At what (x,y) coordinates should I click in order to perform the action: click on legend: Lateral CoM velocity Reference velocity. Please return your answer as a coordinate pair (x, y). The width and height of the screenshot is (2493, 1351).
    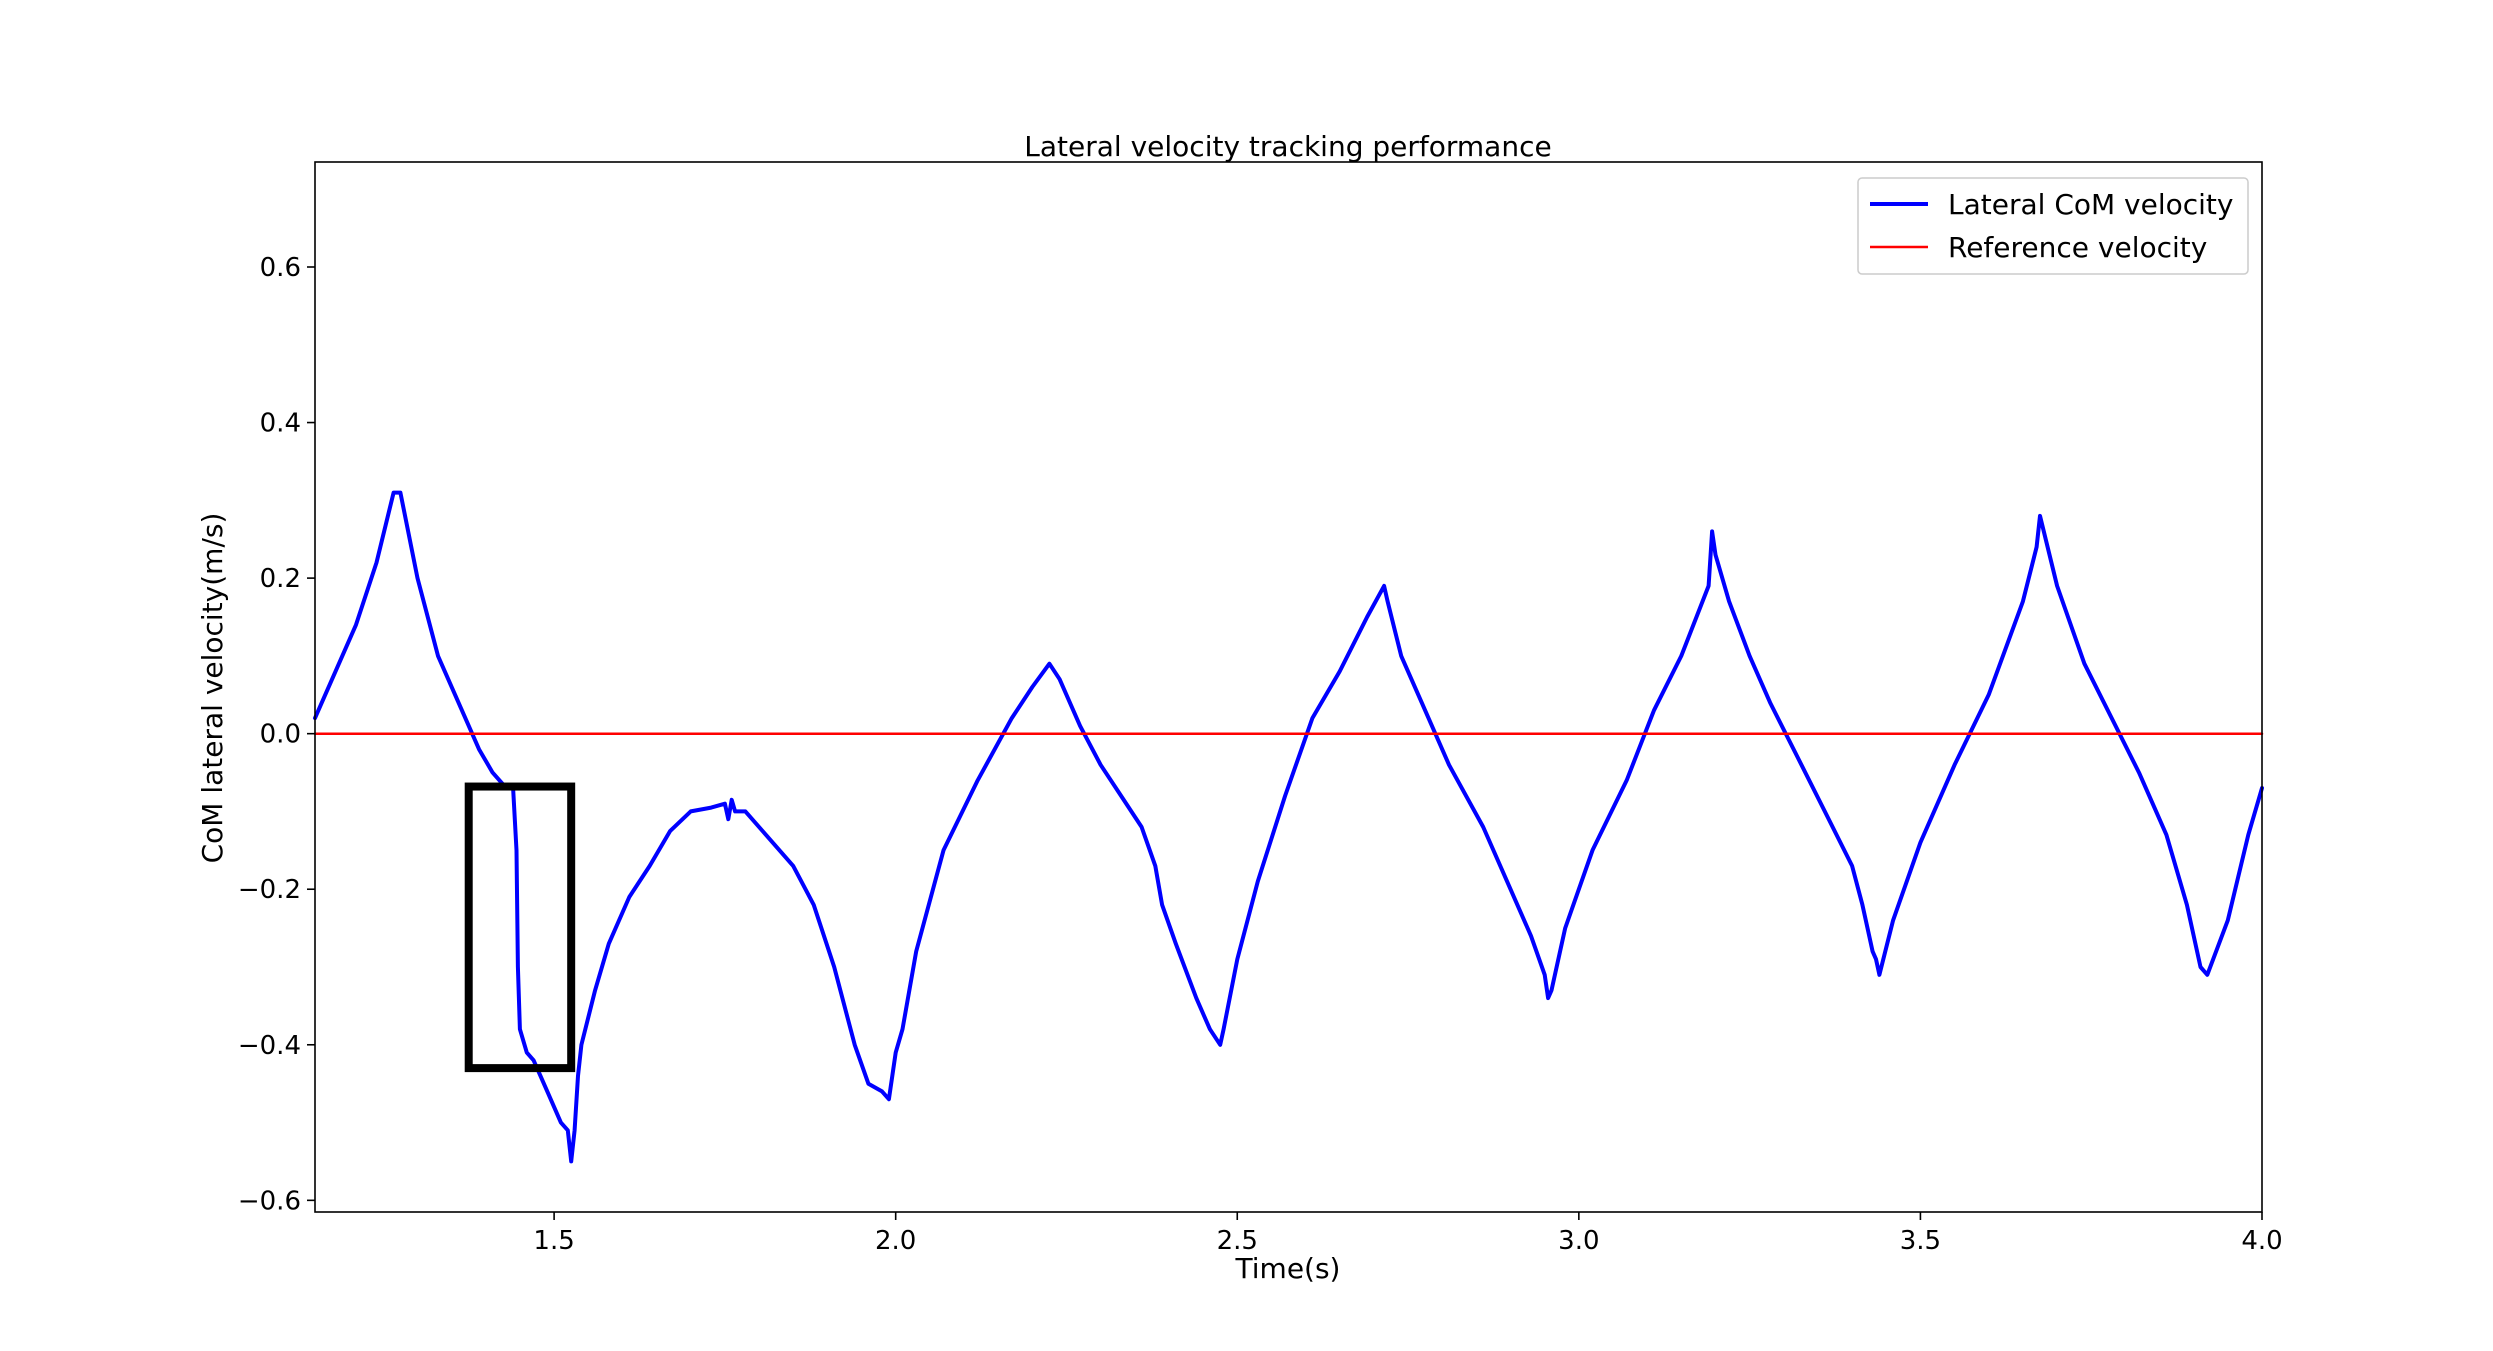
    Looking at the image, I should click on (2053, 226).